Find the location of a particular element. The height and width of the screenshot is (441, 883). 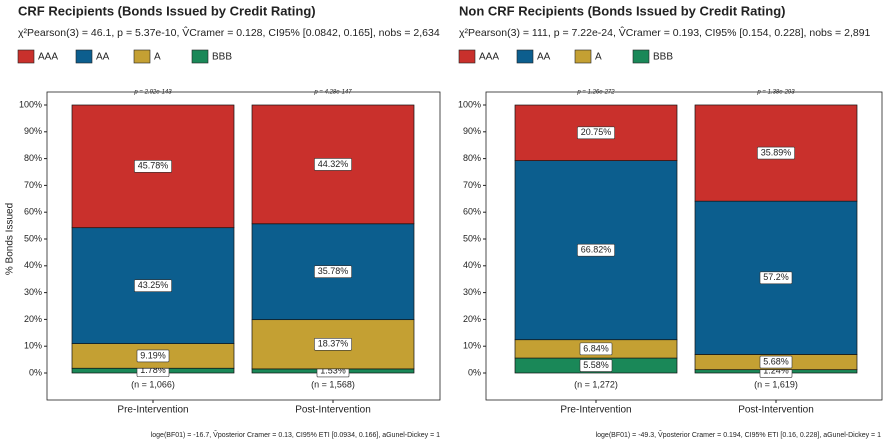

value-label: 43.25% is located at coordinates (153, 285).